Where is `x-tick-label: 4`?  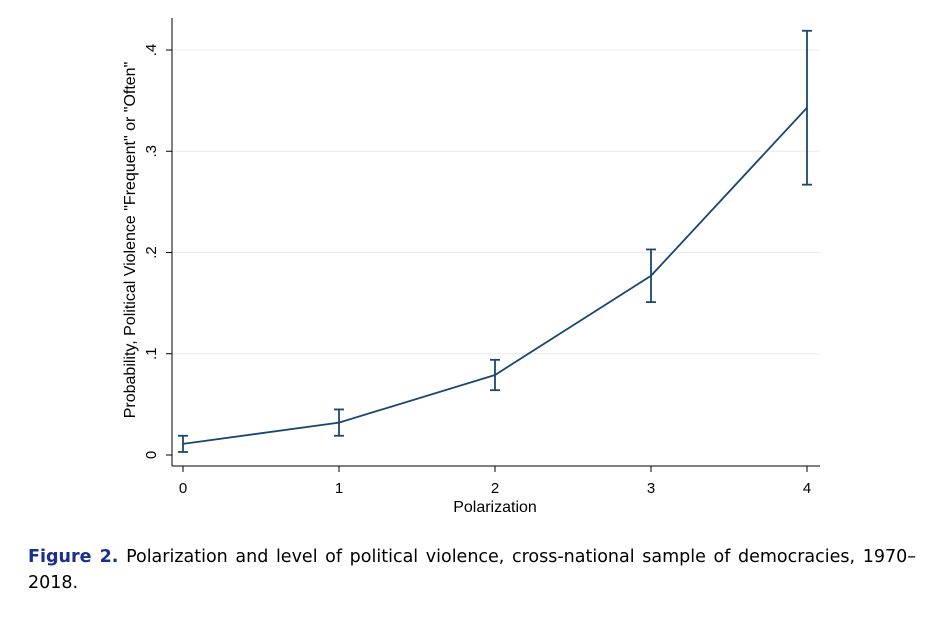 x-tick-label: 4 is located at coordinates (807, 488).